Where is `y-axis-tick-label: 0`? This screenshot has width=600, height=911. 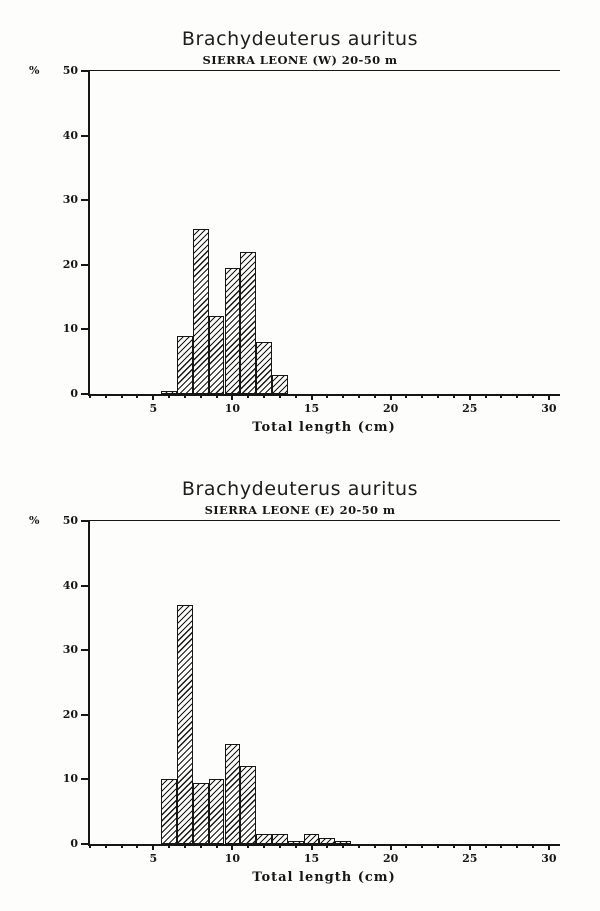 y-axis-tick-label: 0 is located at coordinates (74, 393).